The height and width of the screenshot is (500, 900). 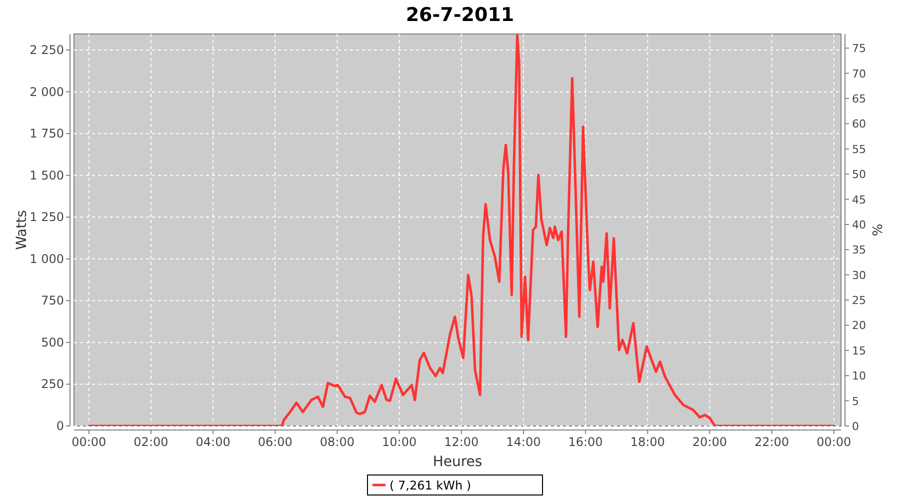 I want to click on x-tick-label: 22:00, so click(x=772, y=442).